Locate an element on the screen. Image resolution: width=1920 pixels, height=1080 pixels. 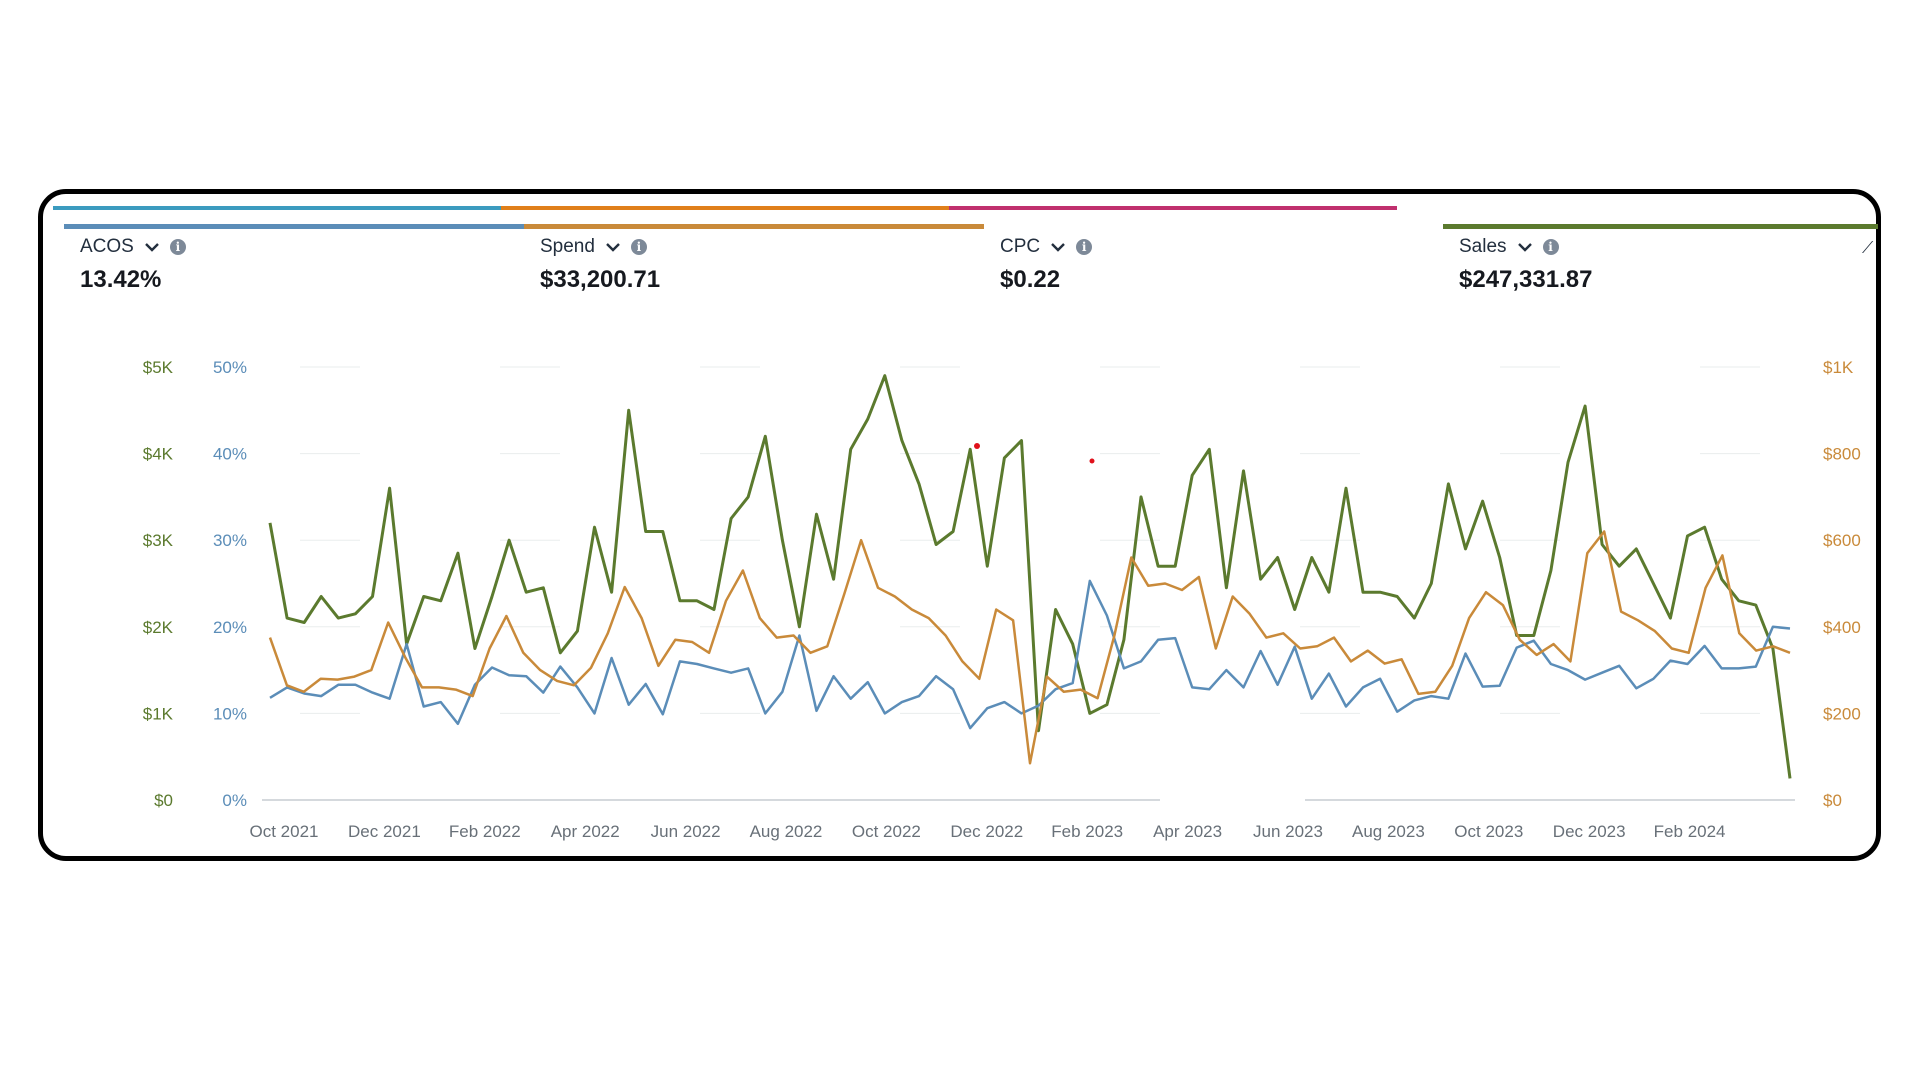
x-axis-tick-label: Feb 2022 is located at coordinates (485, 831).